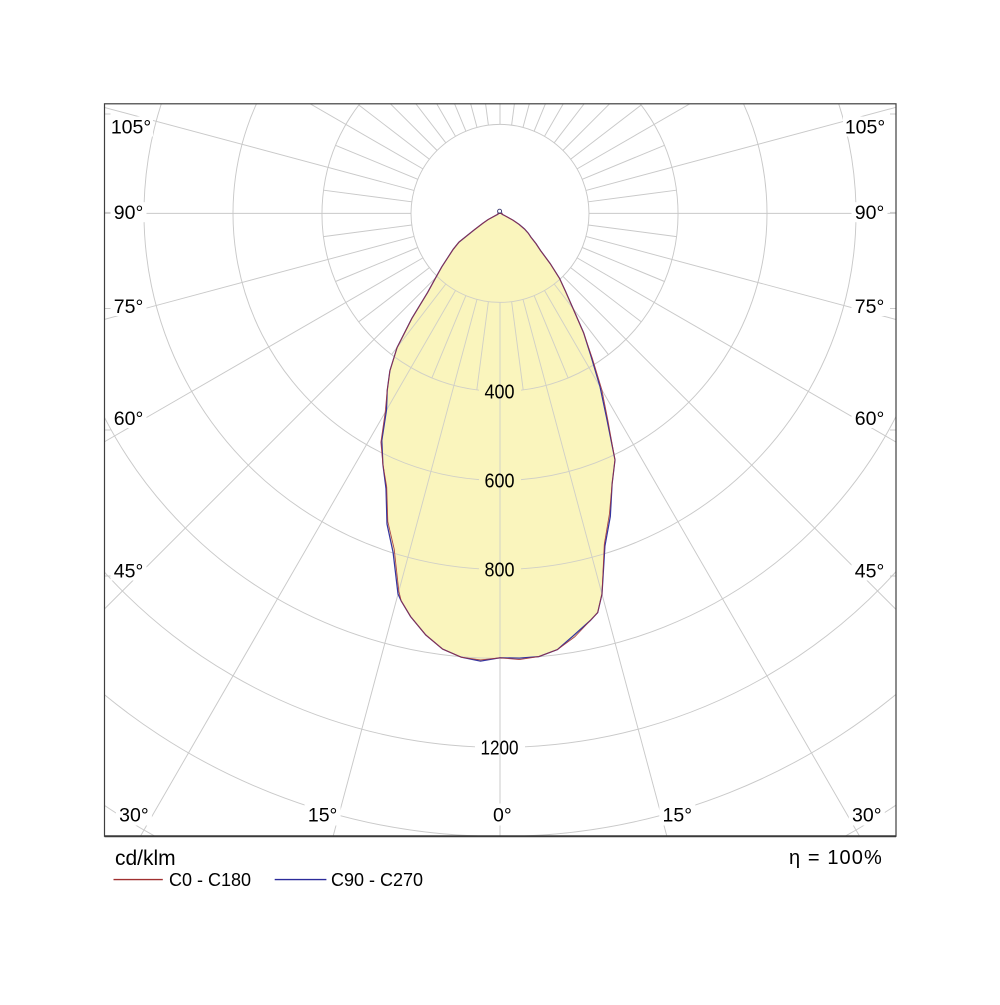  What do you see at coordinates (500, 481) in the screenshot?
I see `svg-text: 600` at bounding box center [500, 481].